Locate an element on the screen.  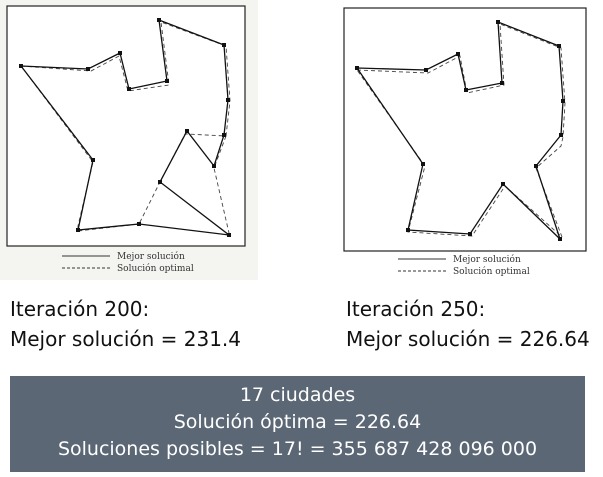
summary-city-count: 17 ciudades is located at coordinates (297, 395).